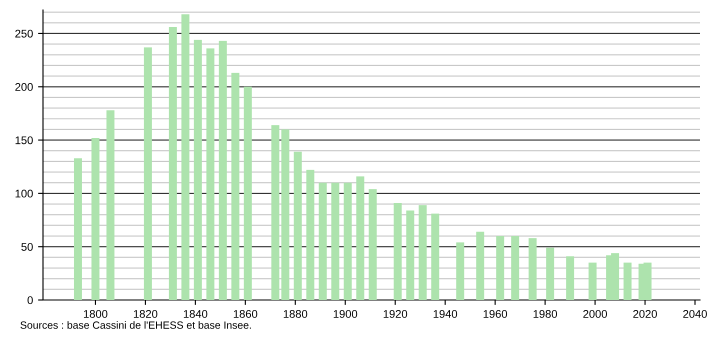  I want to click on y-tick-label: 150, so click(24, 140).